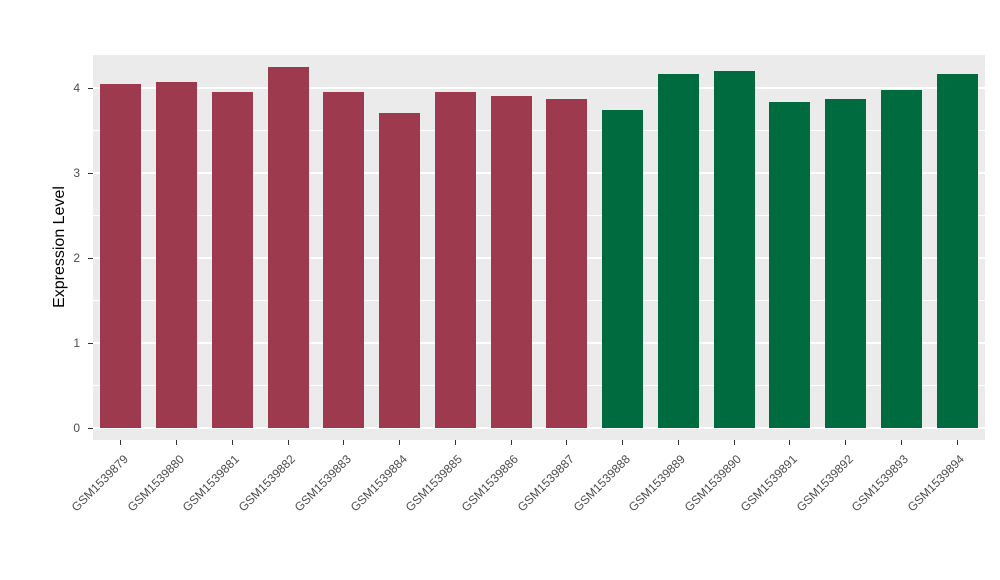 The width and height of the screenshot is (1000, 580). Describe the element at coordinates (76, 258) in the screenshot. I see `y-tick-label: 2` at that location.